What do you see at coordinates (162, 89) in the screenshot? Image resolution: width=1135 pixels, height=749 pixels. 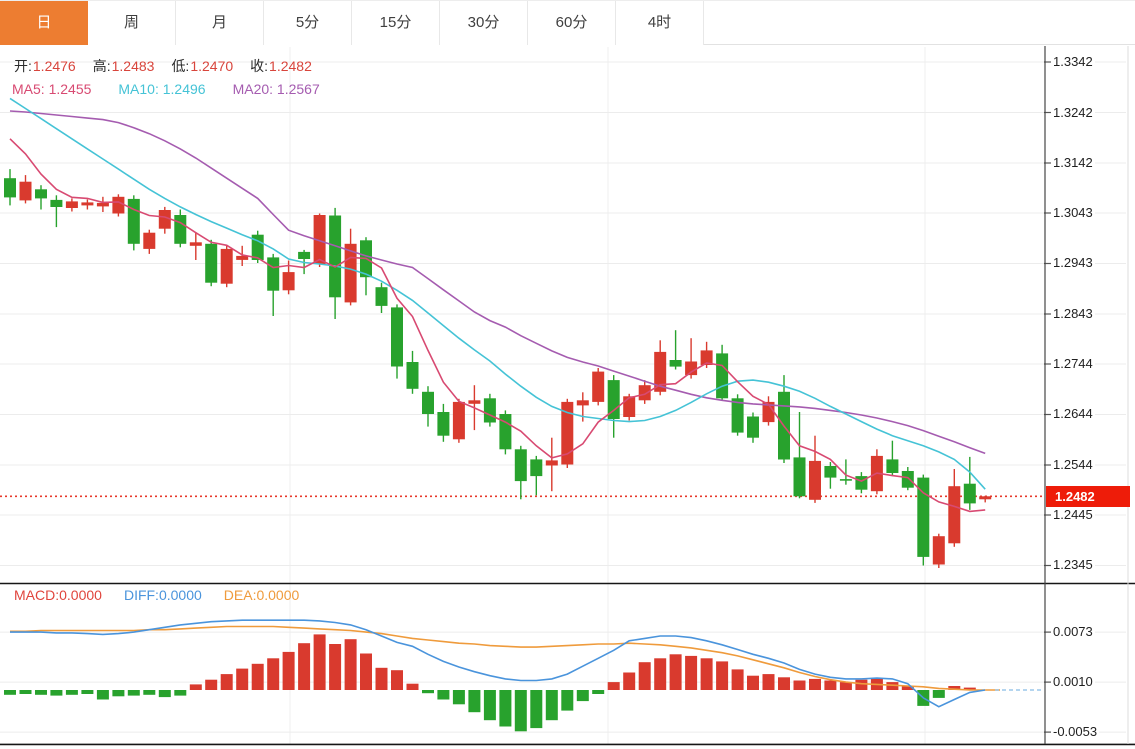 I see `ma10-value: MA10: 1.2496` at bounding box center [162, 89].